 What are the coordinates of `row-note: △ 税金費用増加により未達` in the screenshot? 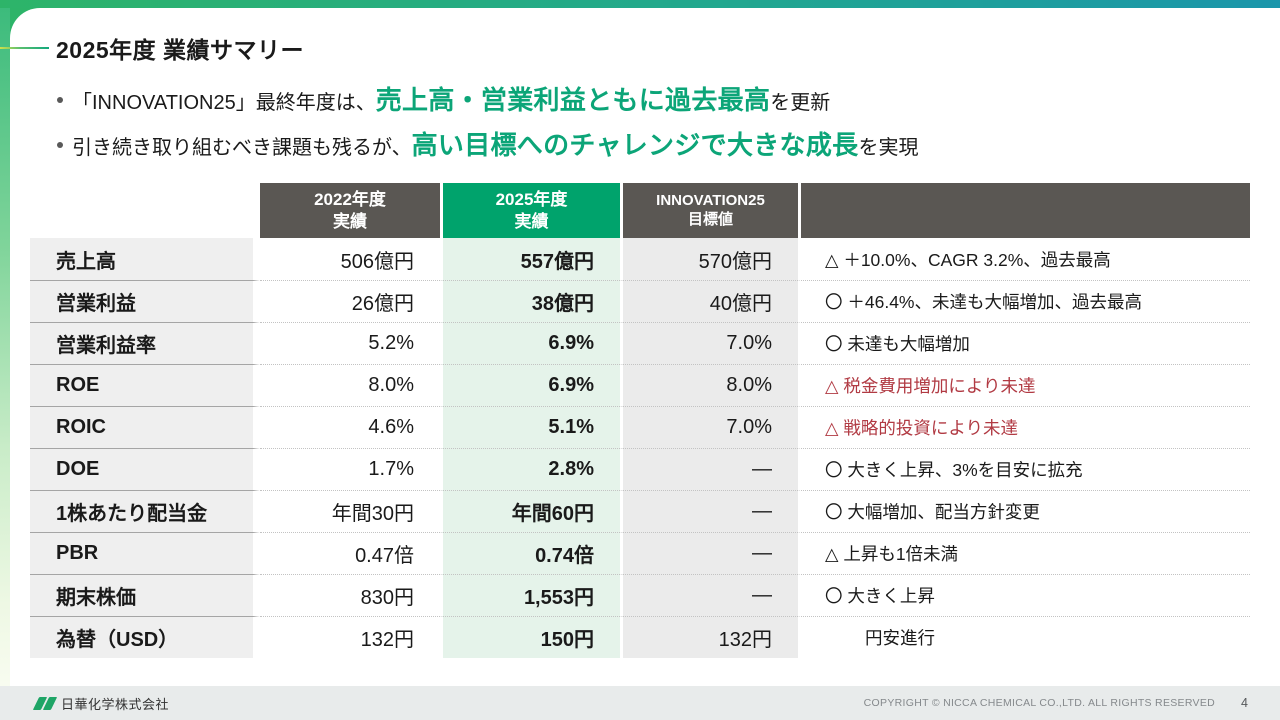 It's located at (1024, 385).